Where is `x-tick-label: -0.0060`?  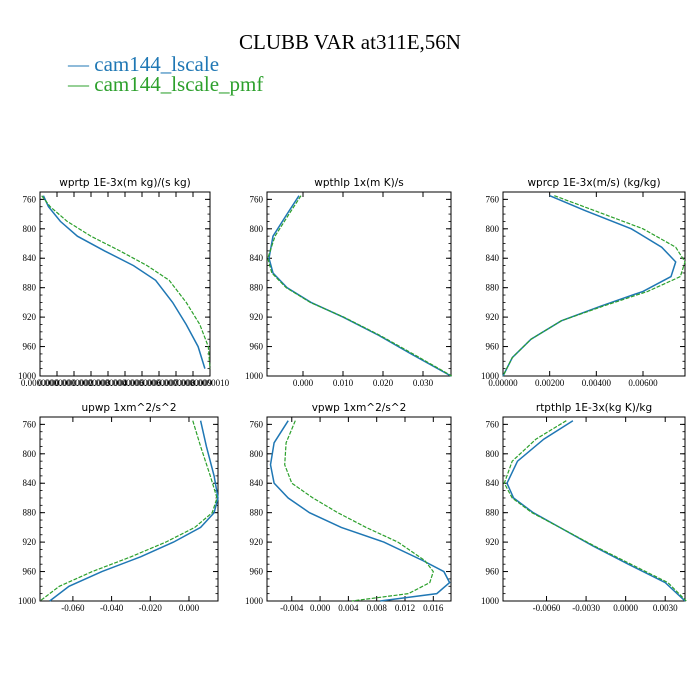
x-tick-label: -0.0060 is located at coordinates (547, 608).